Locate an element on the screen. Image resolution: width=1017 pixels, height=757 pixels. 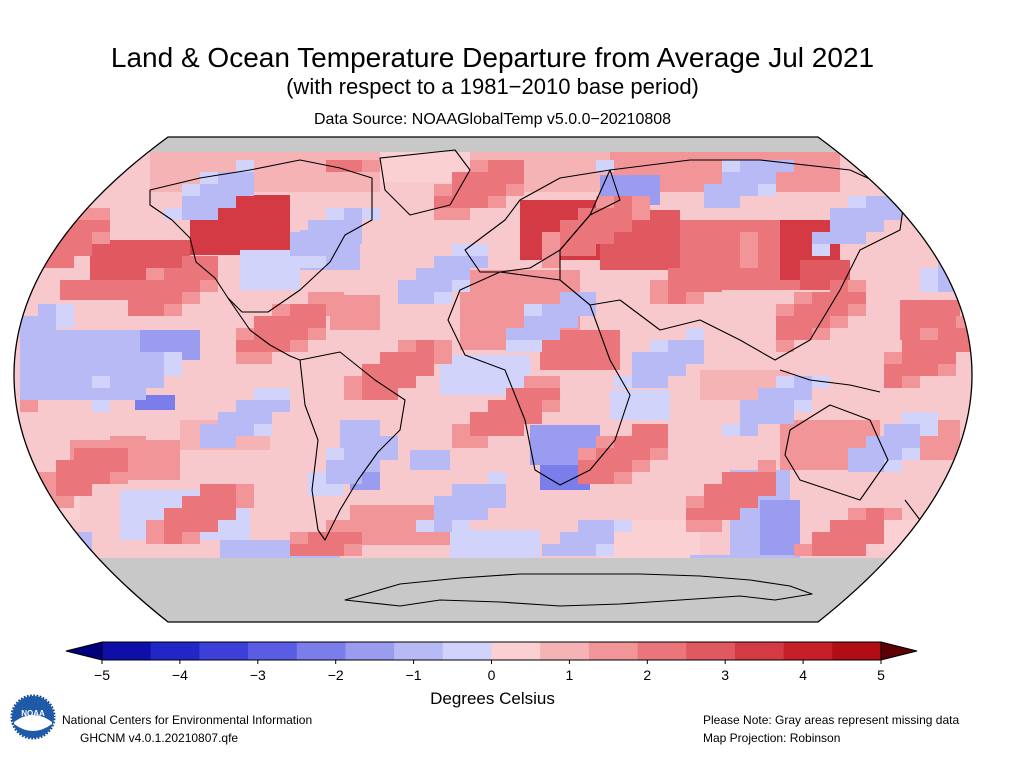
colorbar-tick-label: 4 is located at coordinates (803, 675).